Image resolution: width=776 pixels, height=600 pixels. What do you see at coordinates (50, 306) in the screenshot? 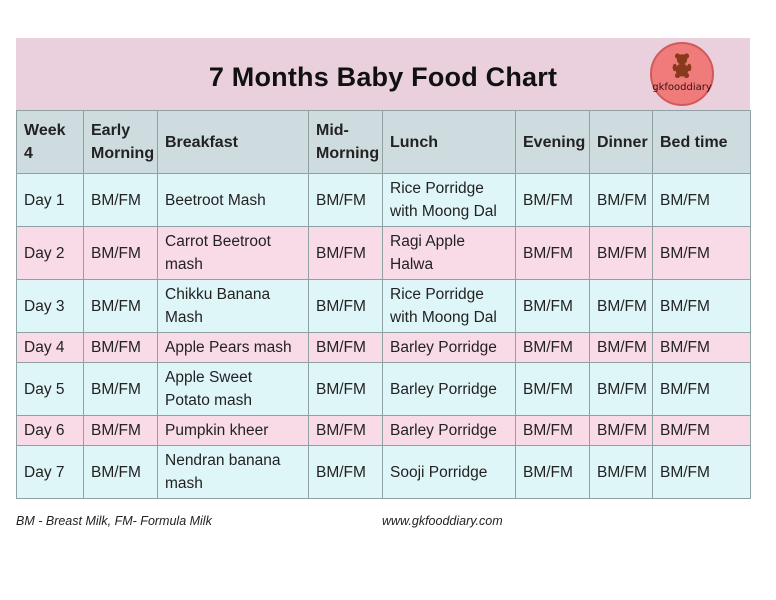
I see `table-cell: Day 3` at bounding box center [50, 306].